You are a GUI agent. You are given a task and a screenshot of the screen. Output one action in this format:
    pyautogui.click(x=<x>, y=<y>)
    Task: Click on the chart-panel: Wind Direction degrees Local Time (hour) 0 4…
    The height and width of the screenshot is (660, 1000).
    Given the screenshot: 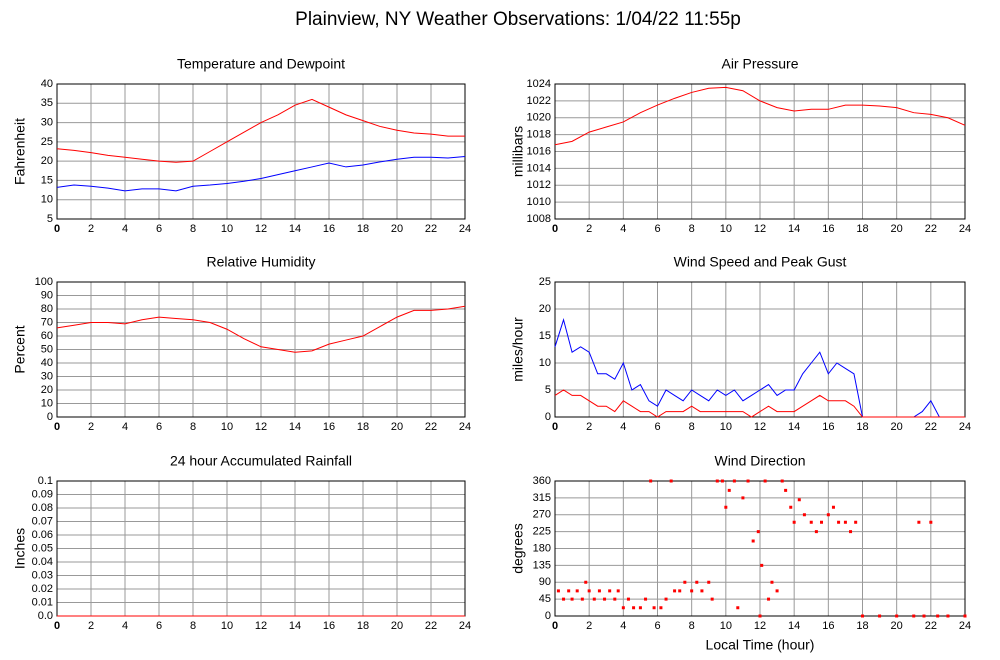 What is the action you would take?
    pyautogui.click(x=740, y=553)
    